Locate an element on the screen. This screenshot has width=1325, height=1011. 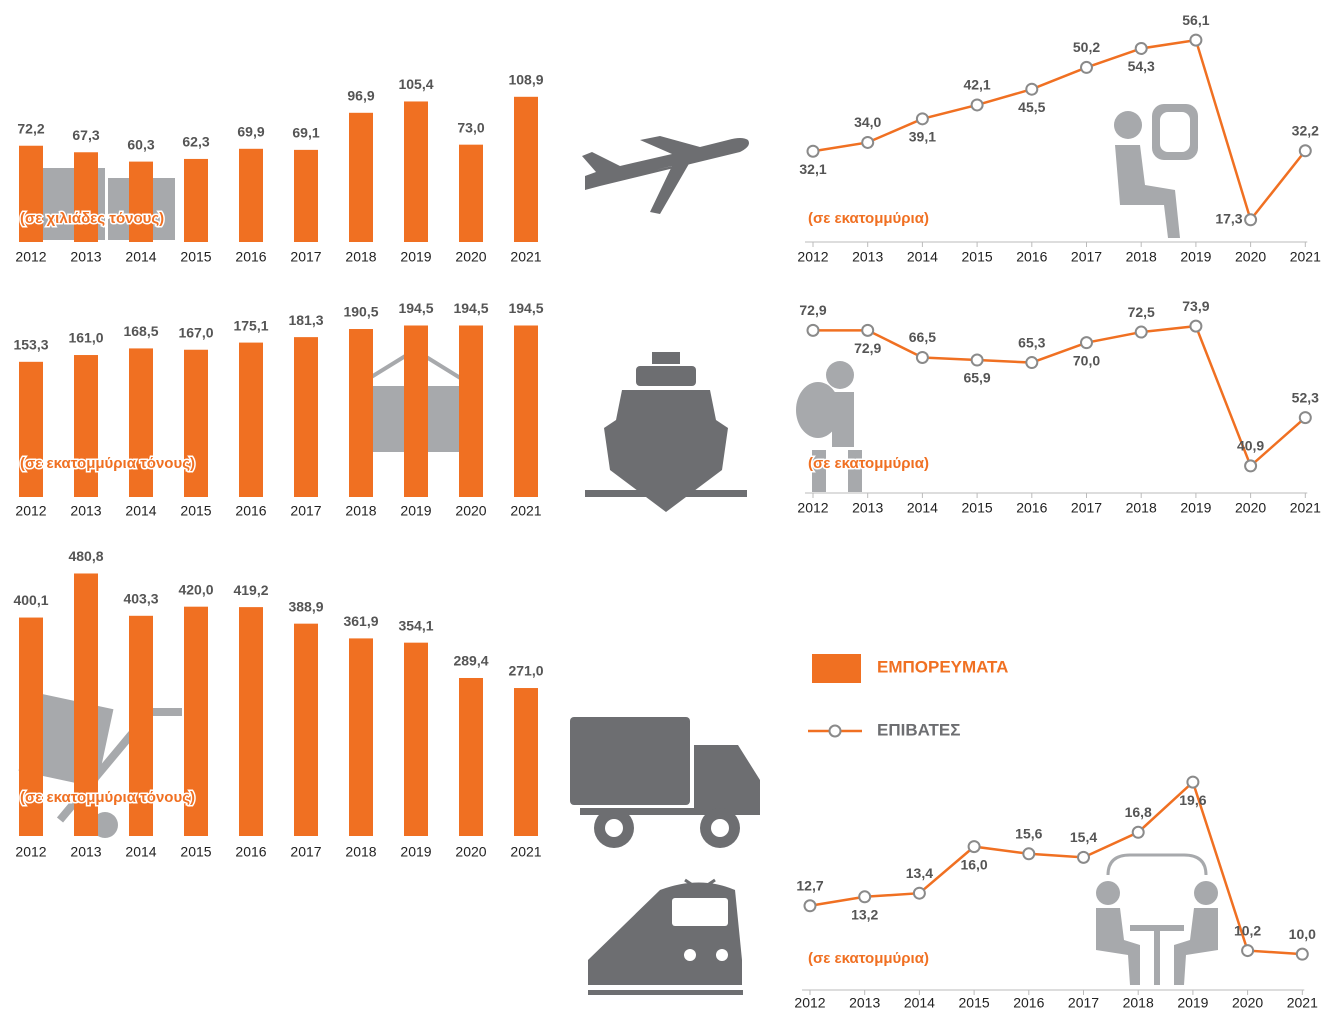
value-label: 39,1 is located at coordinates (922, 137).